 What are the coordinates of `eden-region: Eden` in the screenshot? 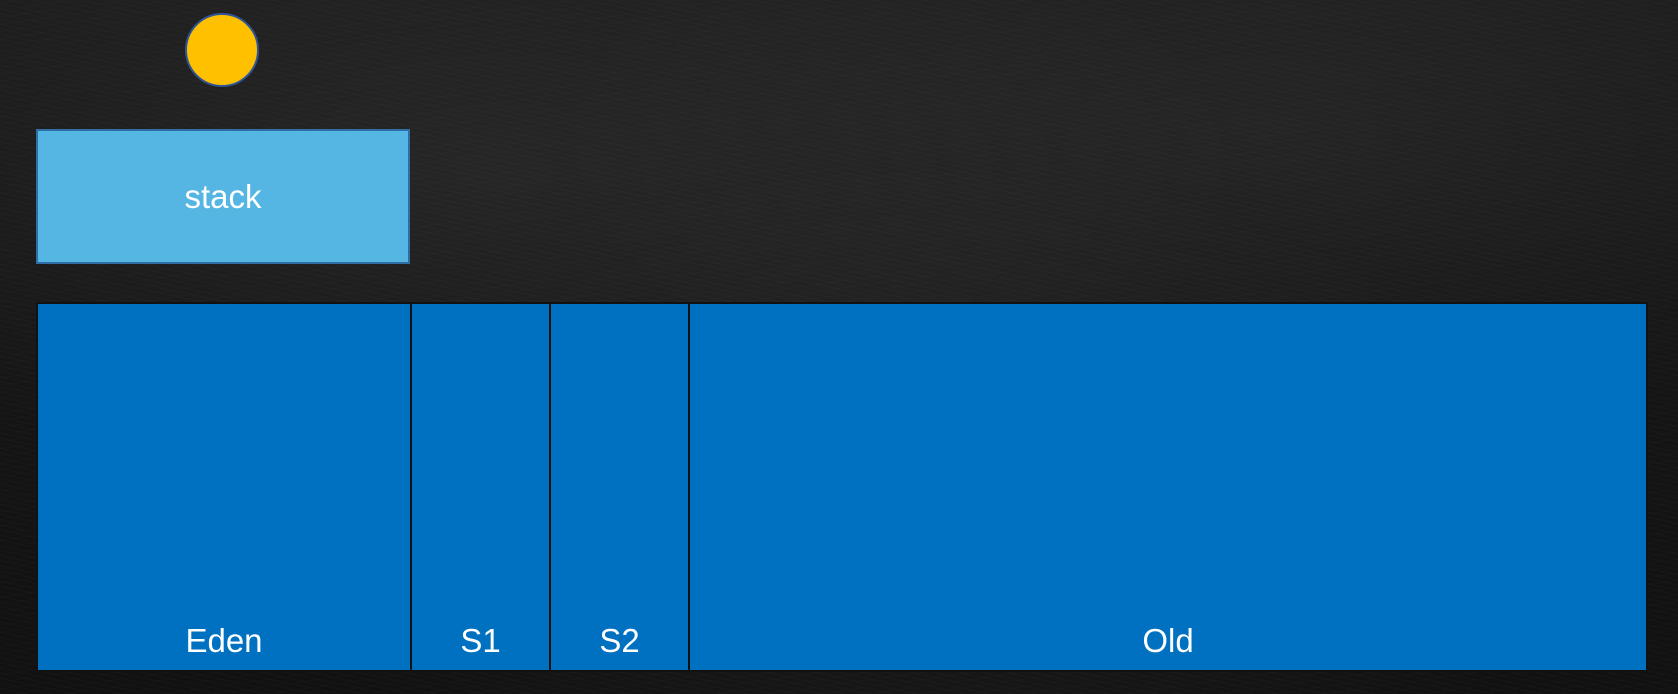 It's located at (224, 487).